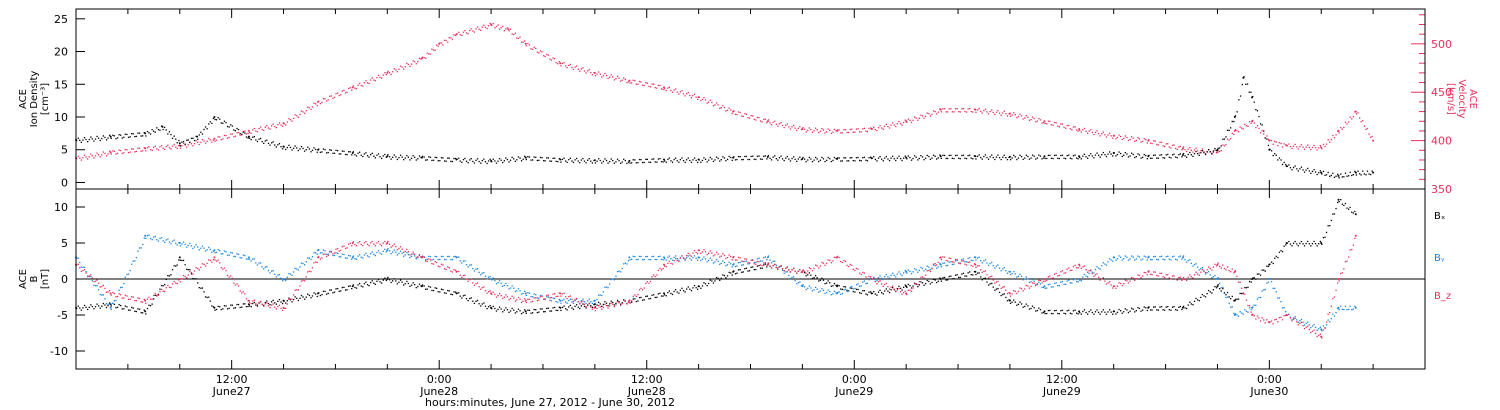 Image resolution: width=1500 pixels, height=410 pixels. Describe the element at coordinates (491, 293) in the screenshot. I see `bz-dot-point` at that location.